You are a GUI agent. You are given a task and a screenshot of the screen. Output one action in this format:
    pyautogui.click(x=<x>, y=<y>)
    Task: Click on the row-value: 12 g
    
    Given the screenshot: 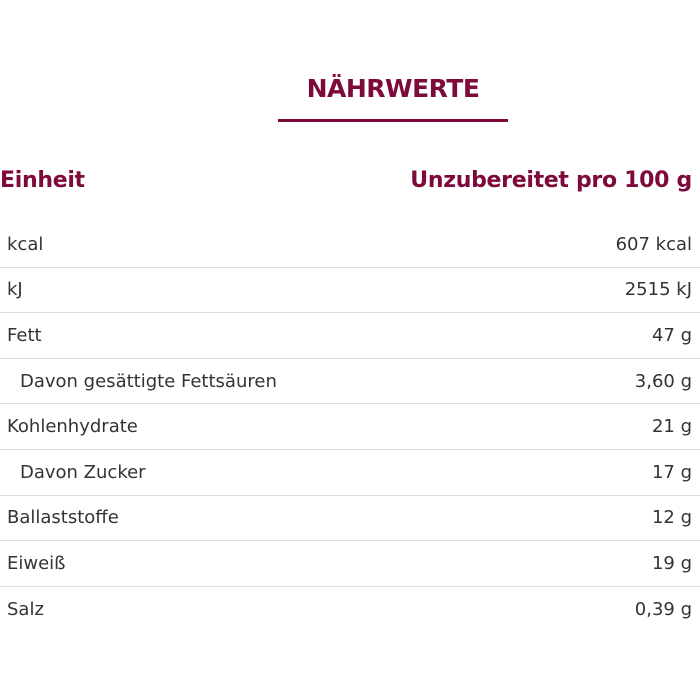 What is the action you would take?
    pyautogui.click(x=671, y=518)
    